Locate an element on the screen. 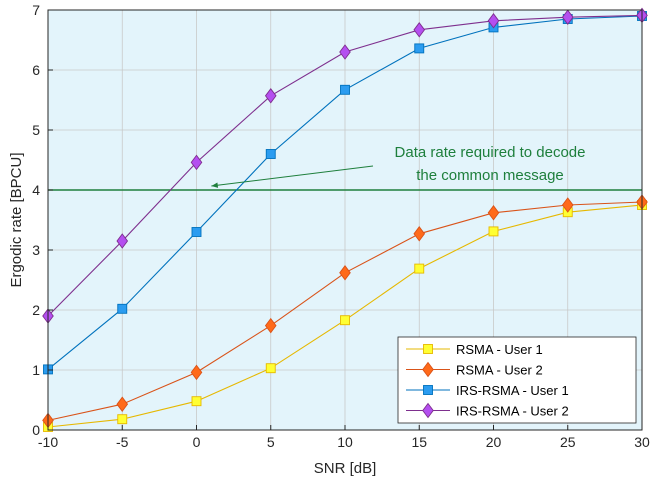 The width and height of the screenshot is (656, 481). legend-item: RSMA - User 1 is located at coordinates (474, 349).